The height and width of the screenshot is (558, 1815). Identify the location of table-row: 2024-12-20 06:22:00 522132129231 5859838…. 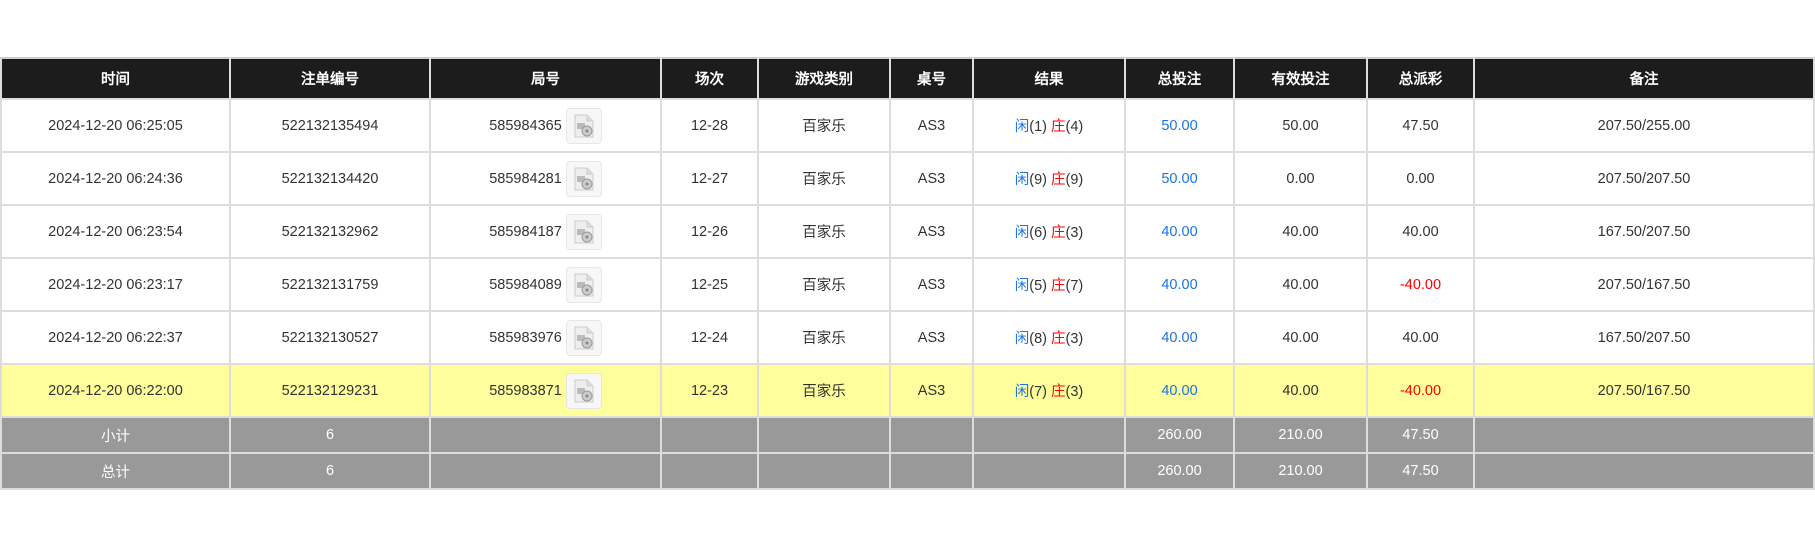
(907, 390).